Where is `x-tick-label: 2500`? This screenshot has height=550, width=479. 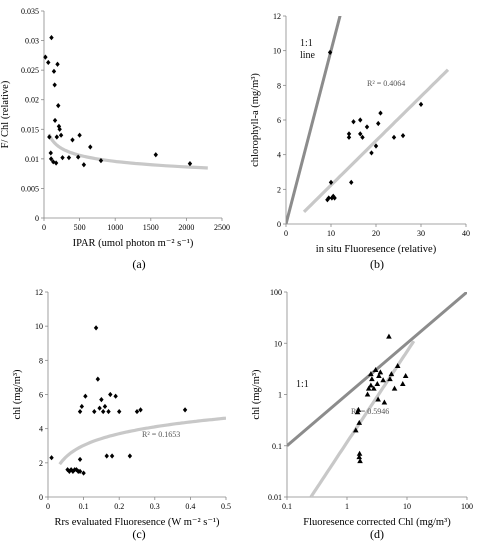 x-tick-label: 2500 is located at coordinates (222, 227).